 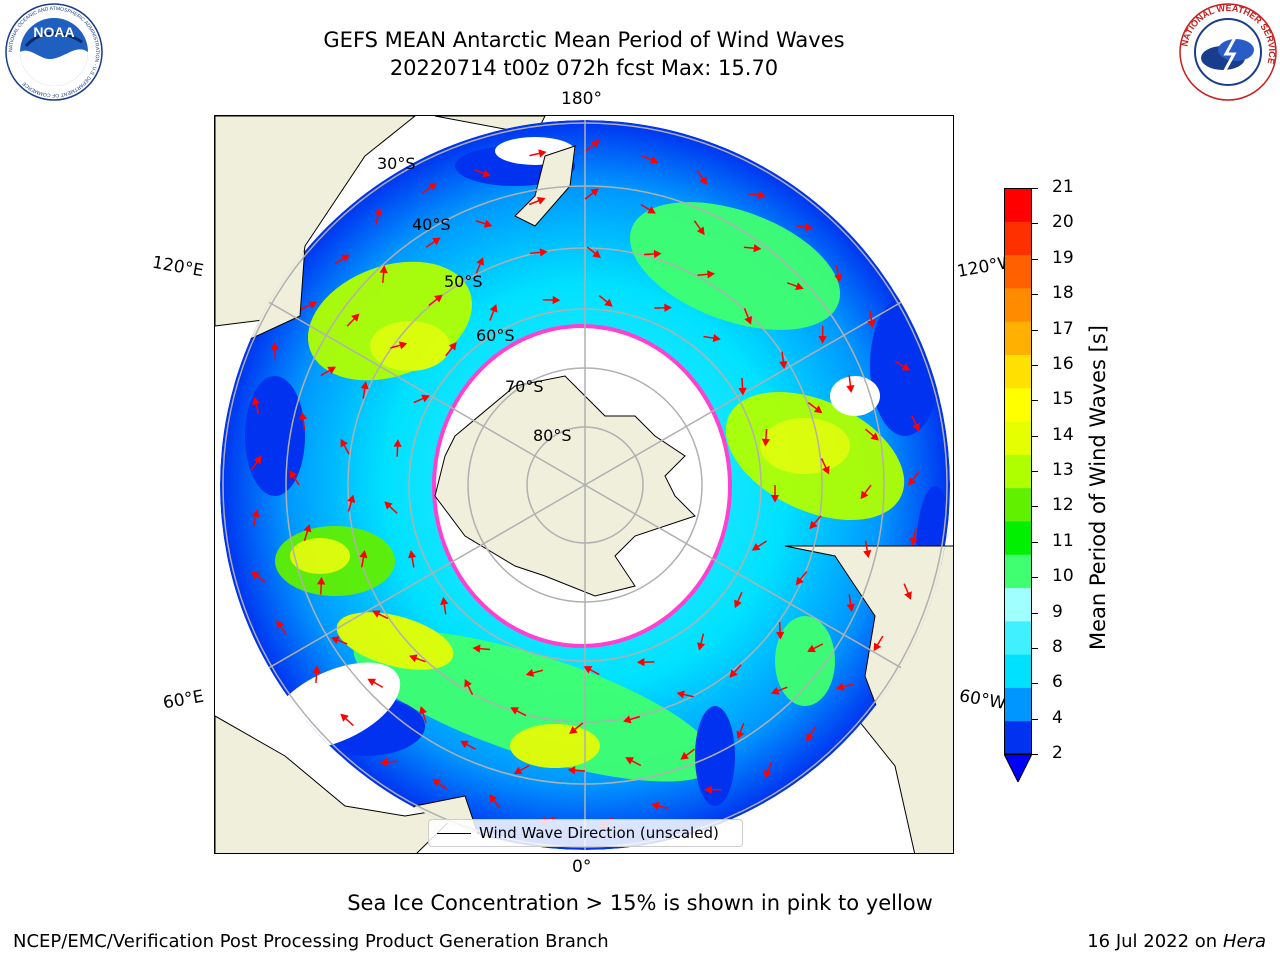 What do you see at coordinates (431, 224) in the screenshot?
I see `lat-label-40s: 40°S` at bounding box center [431, 224].